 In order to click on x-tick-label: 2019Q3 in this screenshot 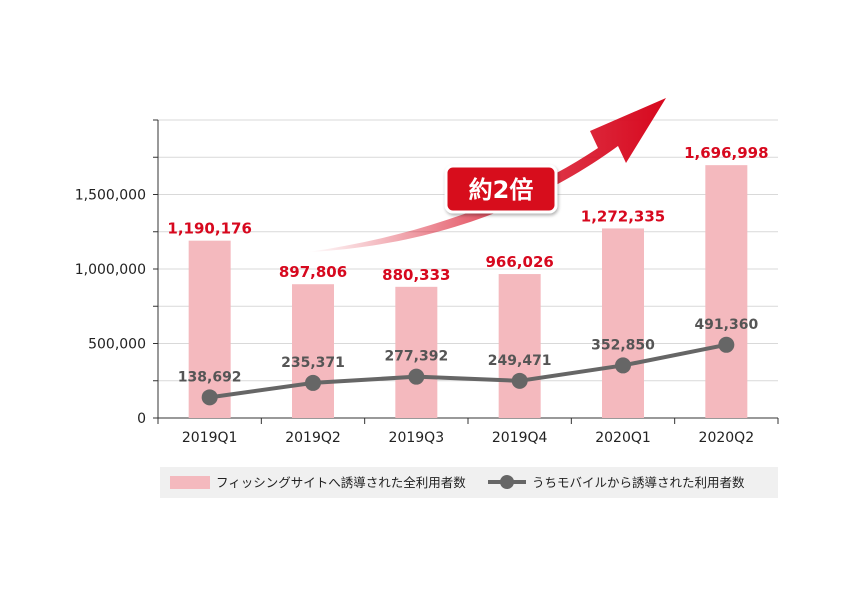, I will do `click(417, 438)`.